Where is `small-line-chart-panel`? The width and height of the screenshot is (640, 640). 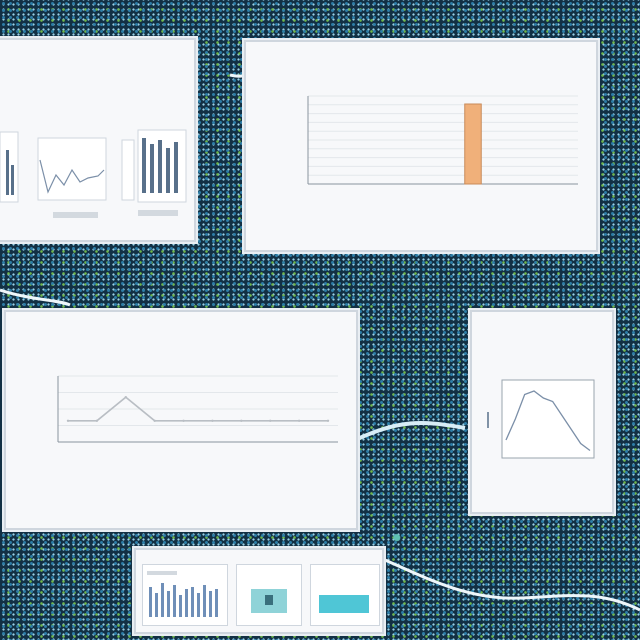 small-line-chart-panel is located at coordinates (542, 412).